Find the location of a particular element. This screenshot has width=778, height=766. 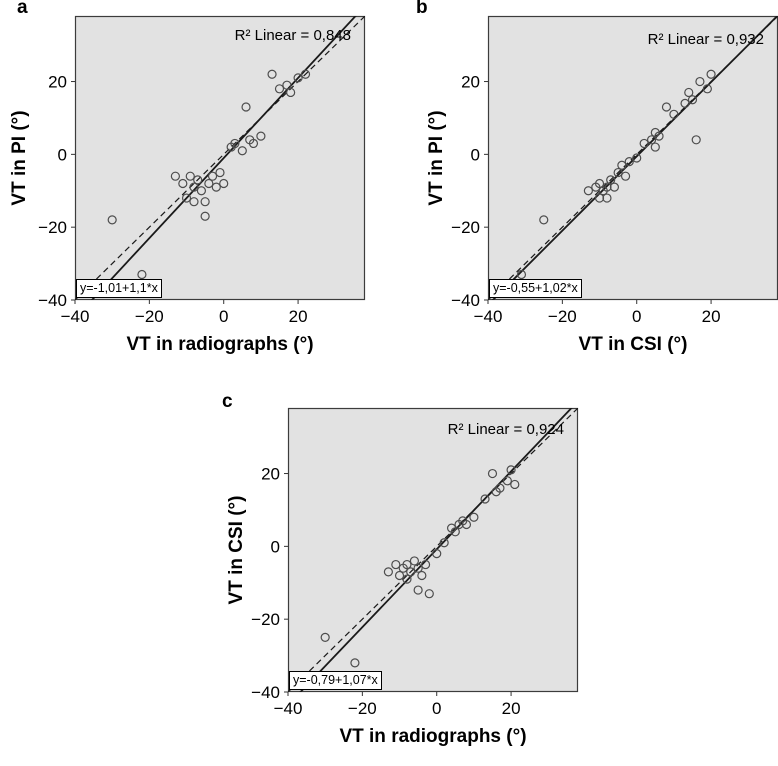

panel-c-r2-annotation: R² Linear = 0,924 is located at coordinates (505, 429).